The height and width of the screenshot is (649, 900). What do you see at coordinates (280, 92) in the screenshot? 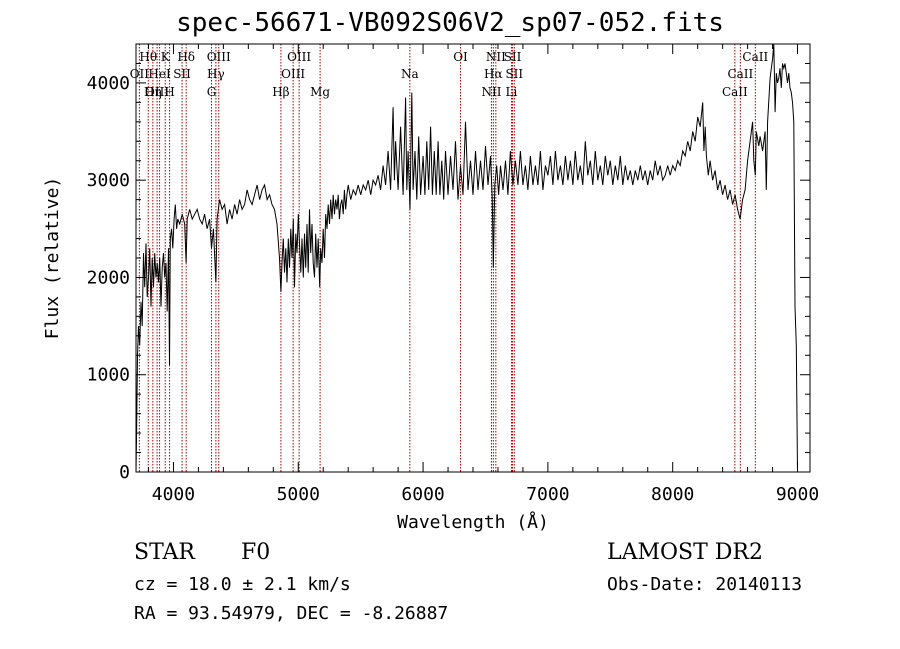
I see `marker-label: Hβ` at bounding box center [280, 92].